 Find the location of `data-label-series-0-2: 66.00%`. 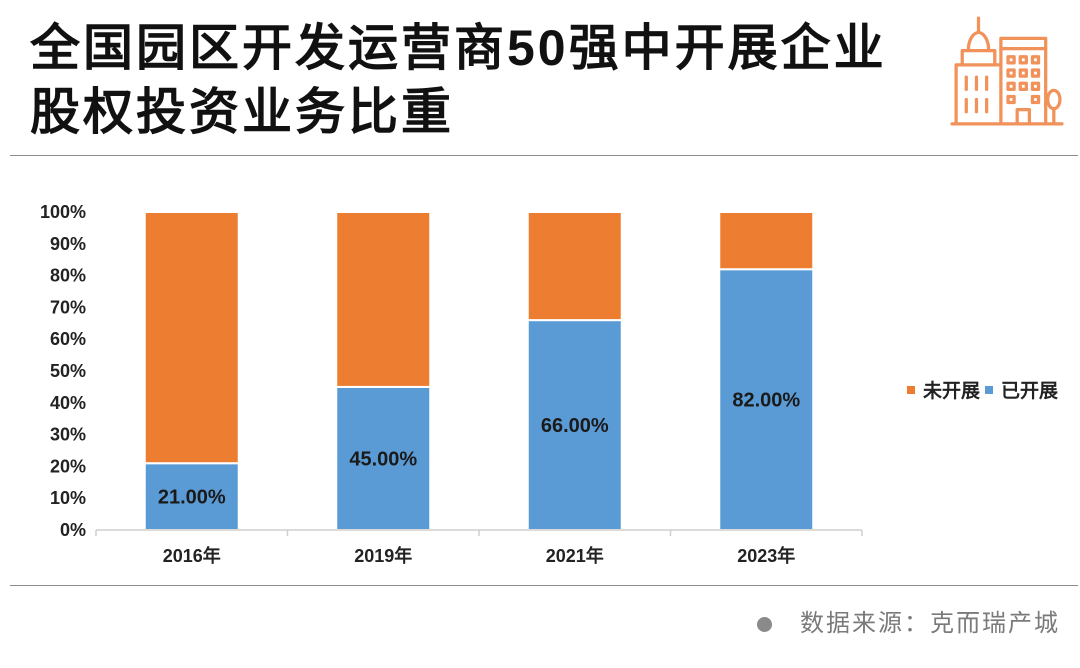

data-label-series-0-2: 66.00% is located at coordinates (575, 426).